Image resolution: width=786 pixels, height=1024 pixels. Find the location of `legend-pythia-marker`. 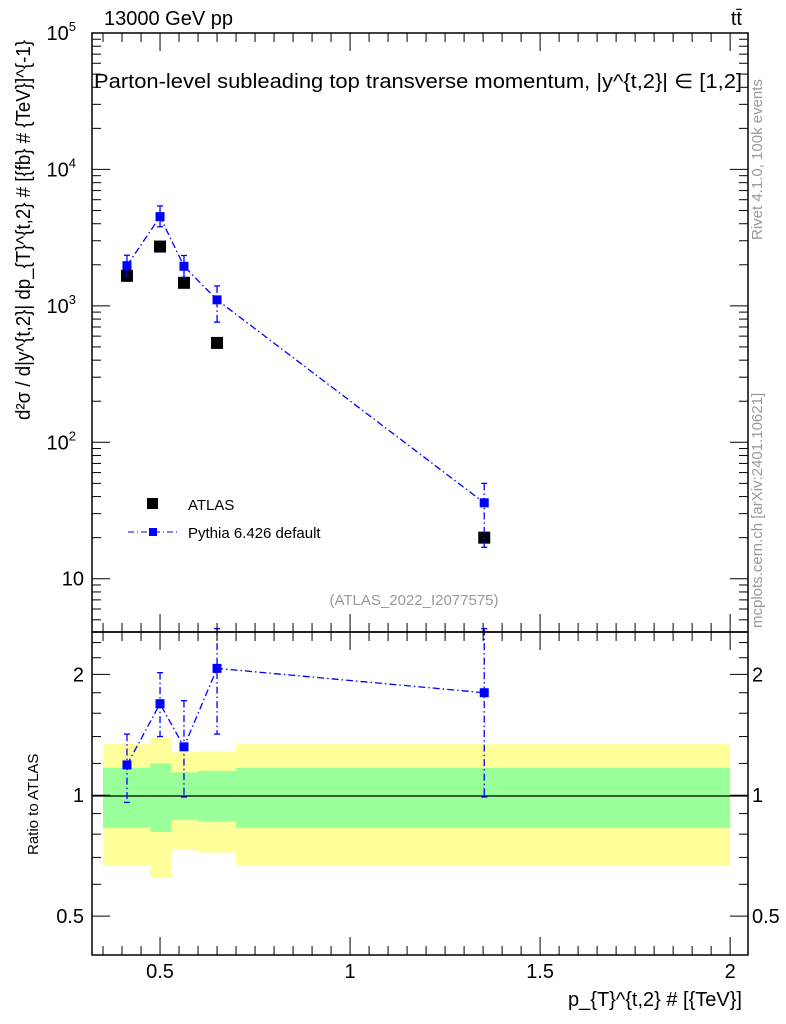

legend-pythia-marker is located at coordinates (153, 532).